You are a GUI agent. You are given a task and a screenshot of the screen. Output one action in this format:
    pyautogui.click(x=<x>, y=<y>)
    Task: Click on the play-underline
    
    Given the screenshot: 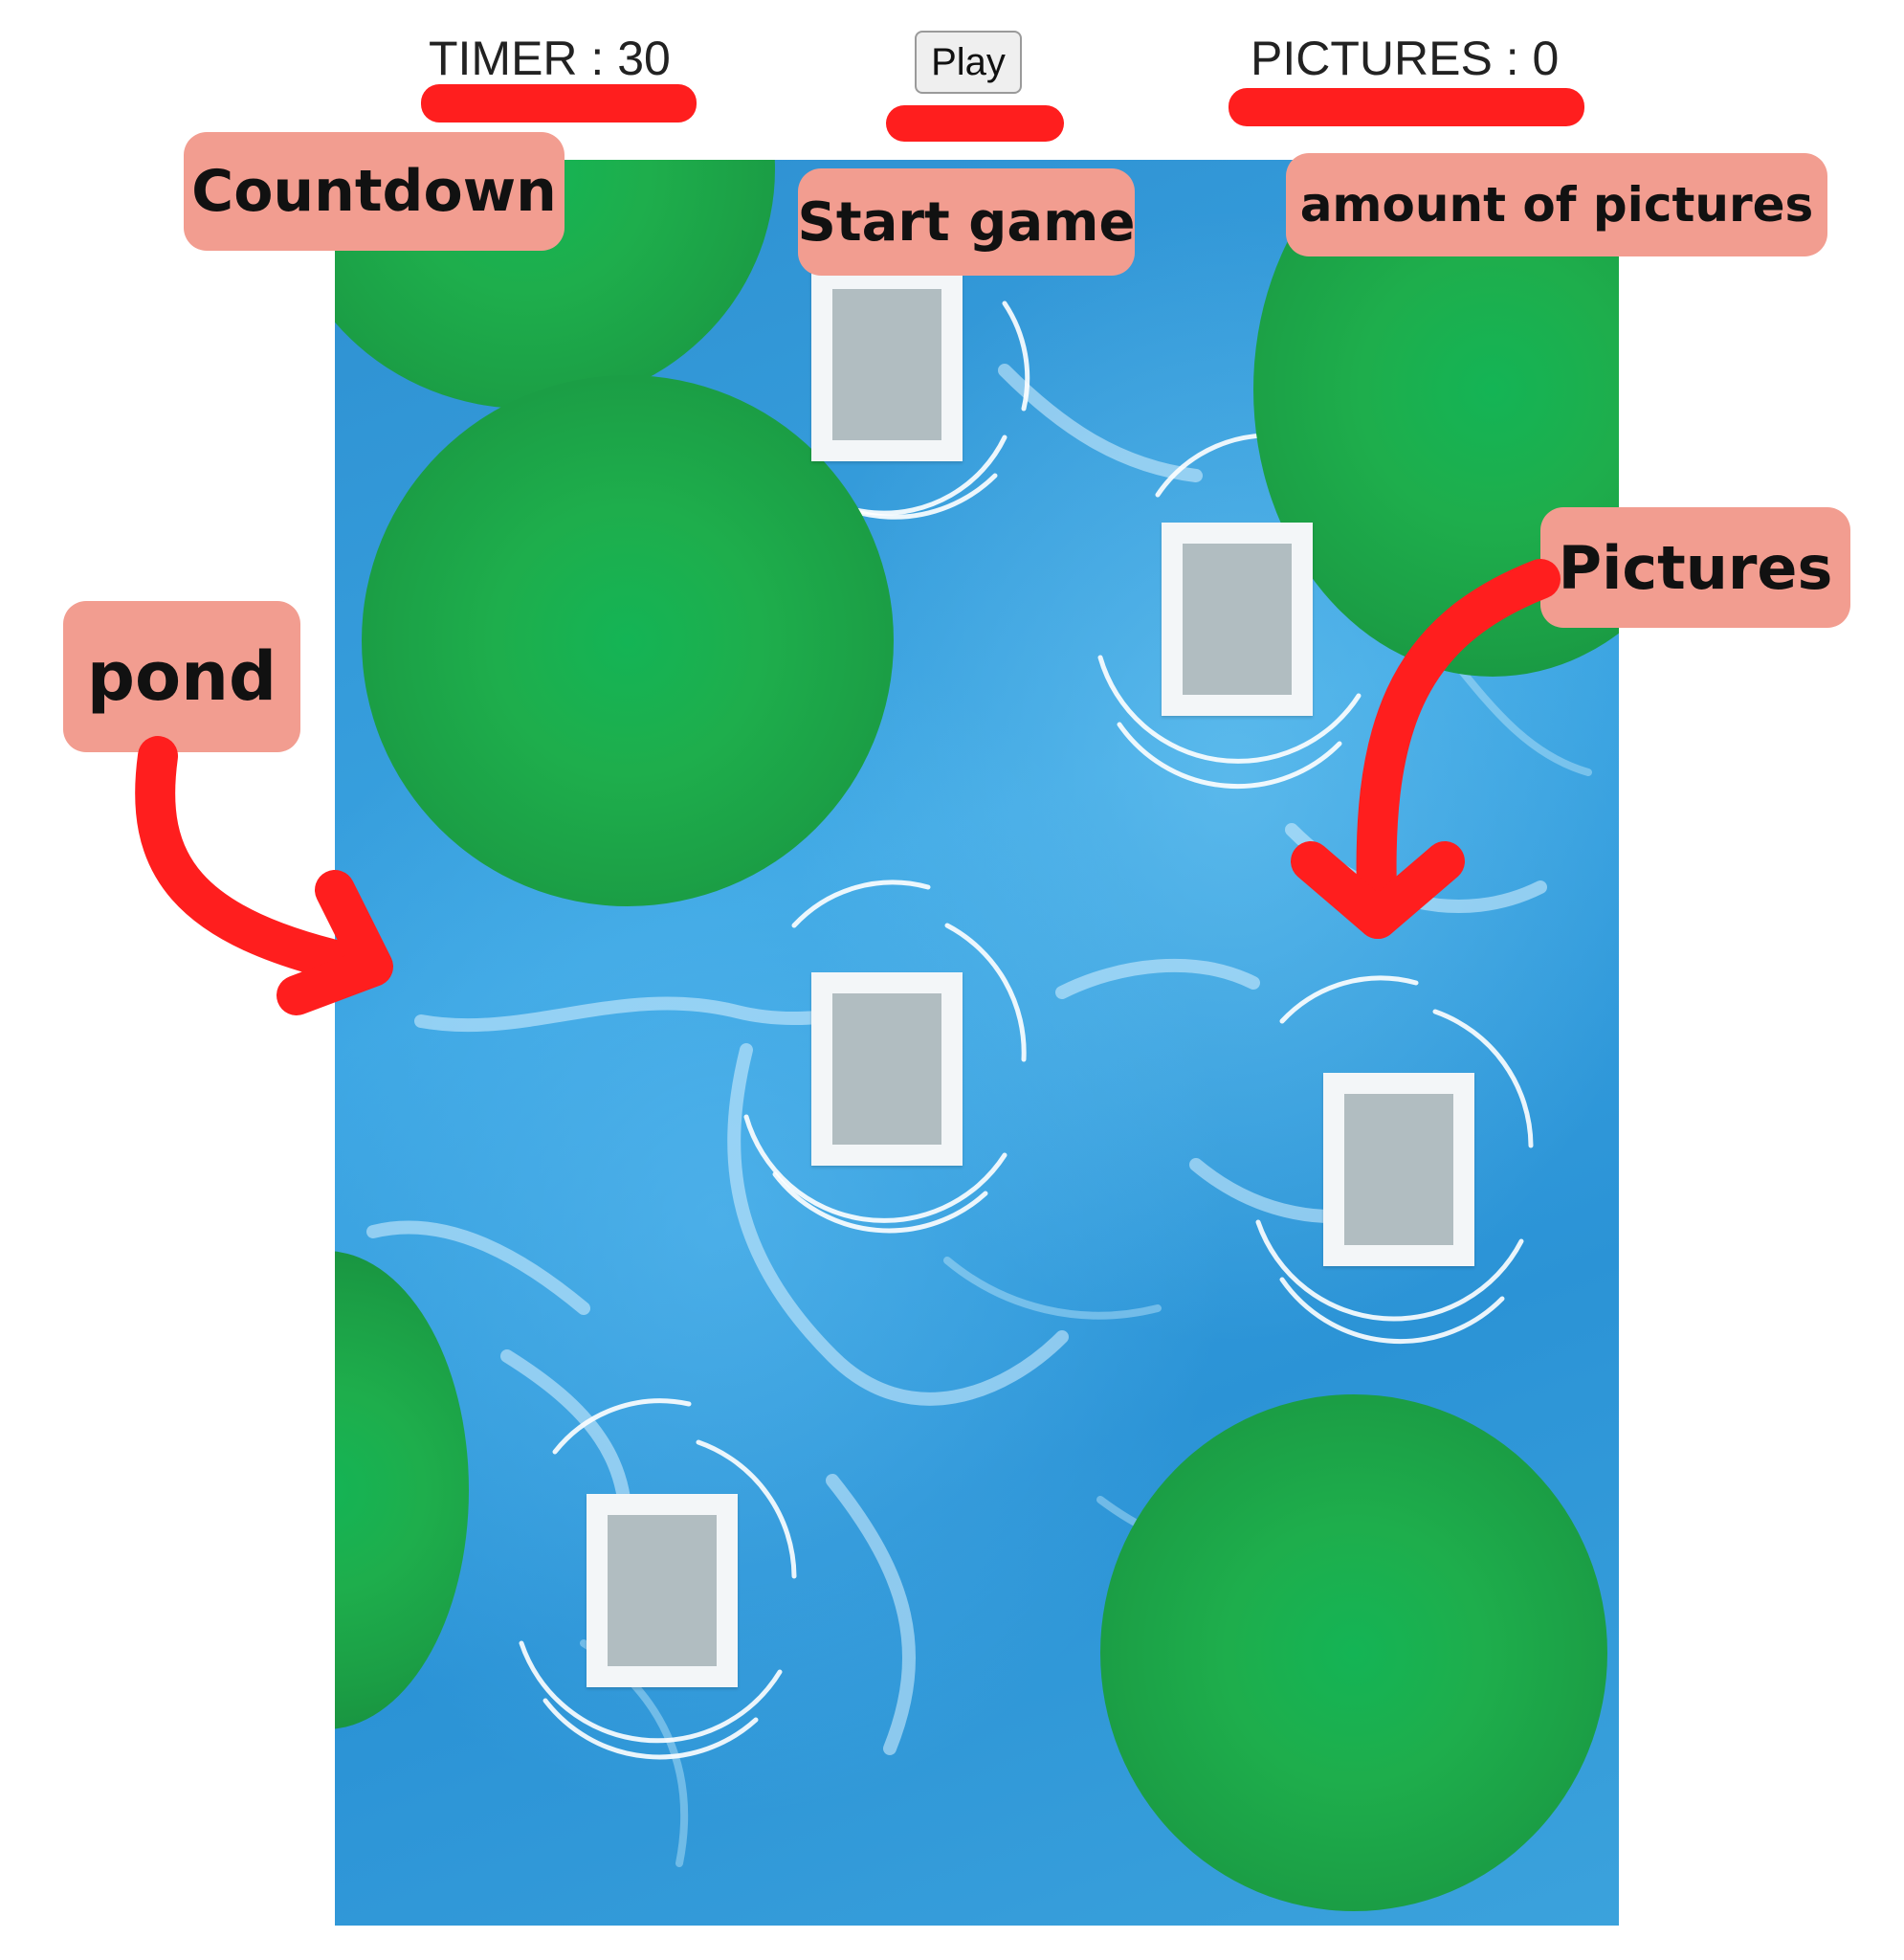 What is the action you would take?
    pyautogui.click(x=975, y=124)
    